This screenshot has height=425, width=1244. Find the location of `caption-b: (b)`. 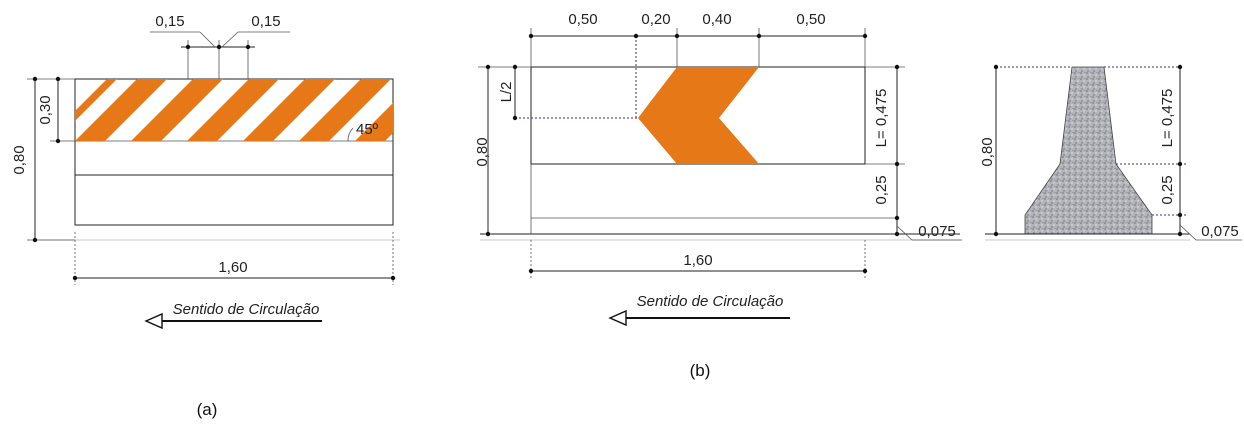

caption-b: (b) is located at coordinates (700, 370).